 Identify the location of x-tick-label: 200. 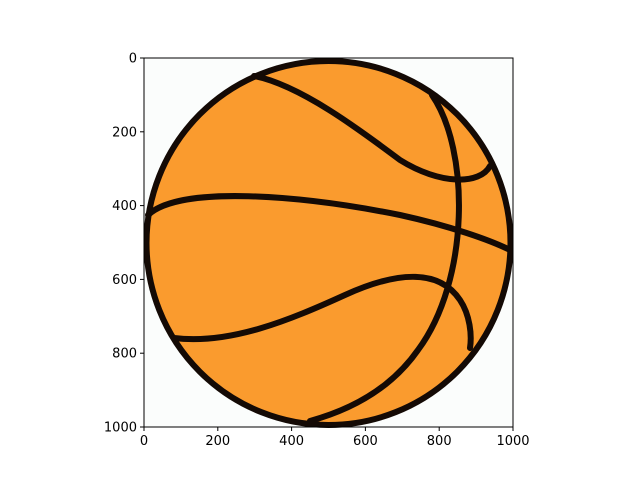
(217, 441).